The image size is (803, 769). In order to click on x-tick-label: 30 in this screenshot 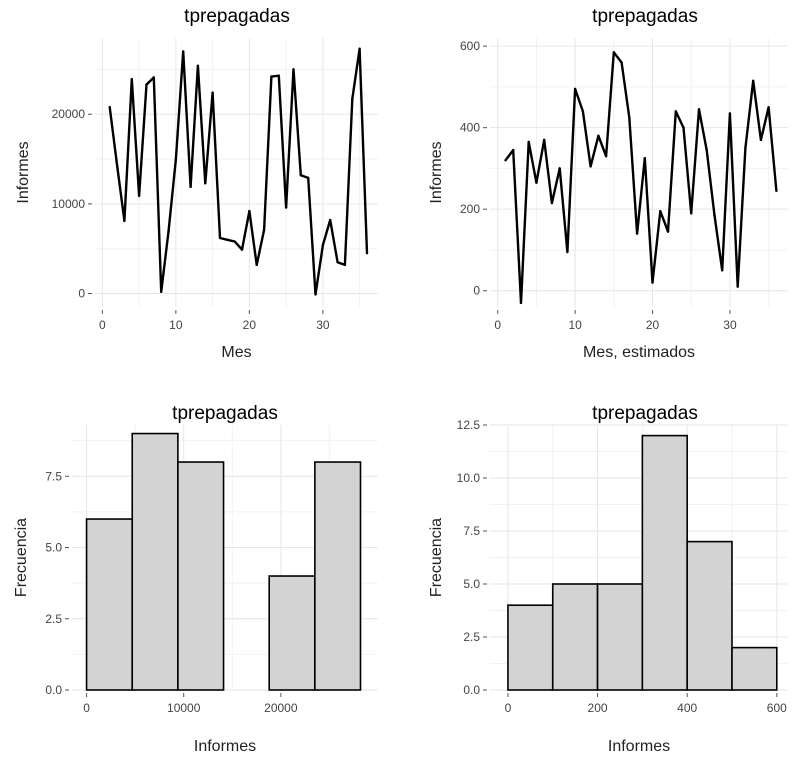, I will do `click(730, 325)`.